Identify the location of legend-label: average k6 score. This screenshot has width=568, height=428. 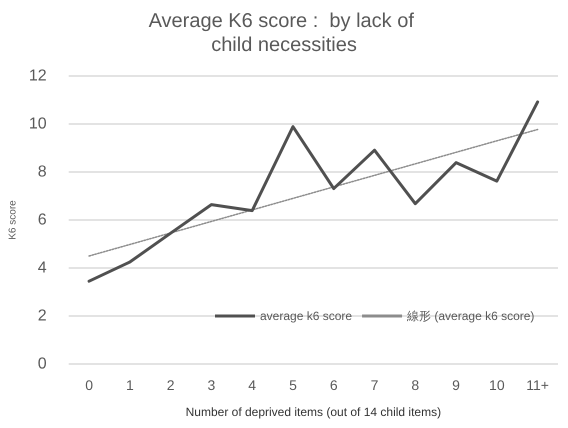
(306, 316).